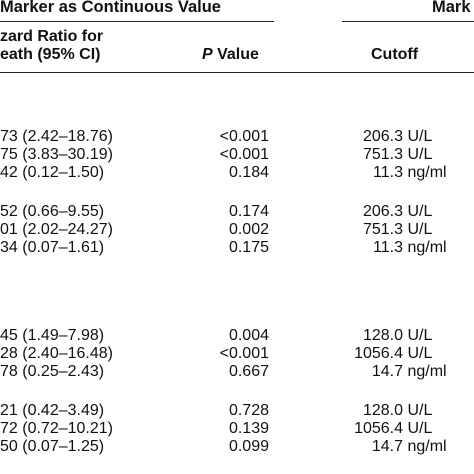  Describe the element at coordinates (52, 410) in the screenshot. I see `hazard-ratio-cell: 21 (0.42–3.49)` at that location.